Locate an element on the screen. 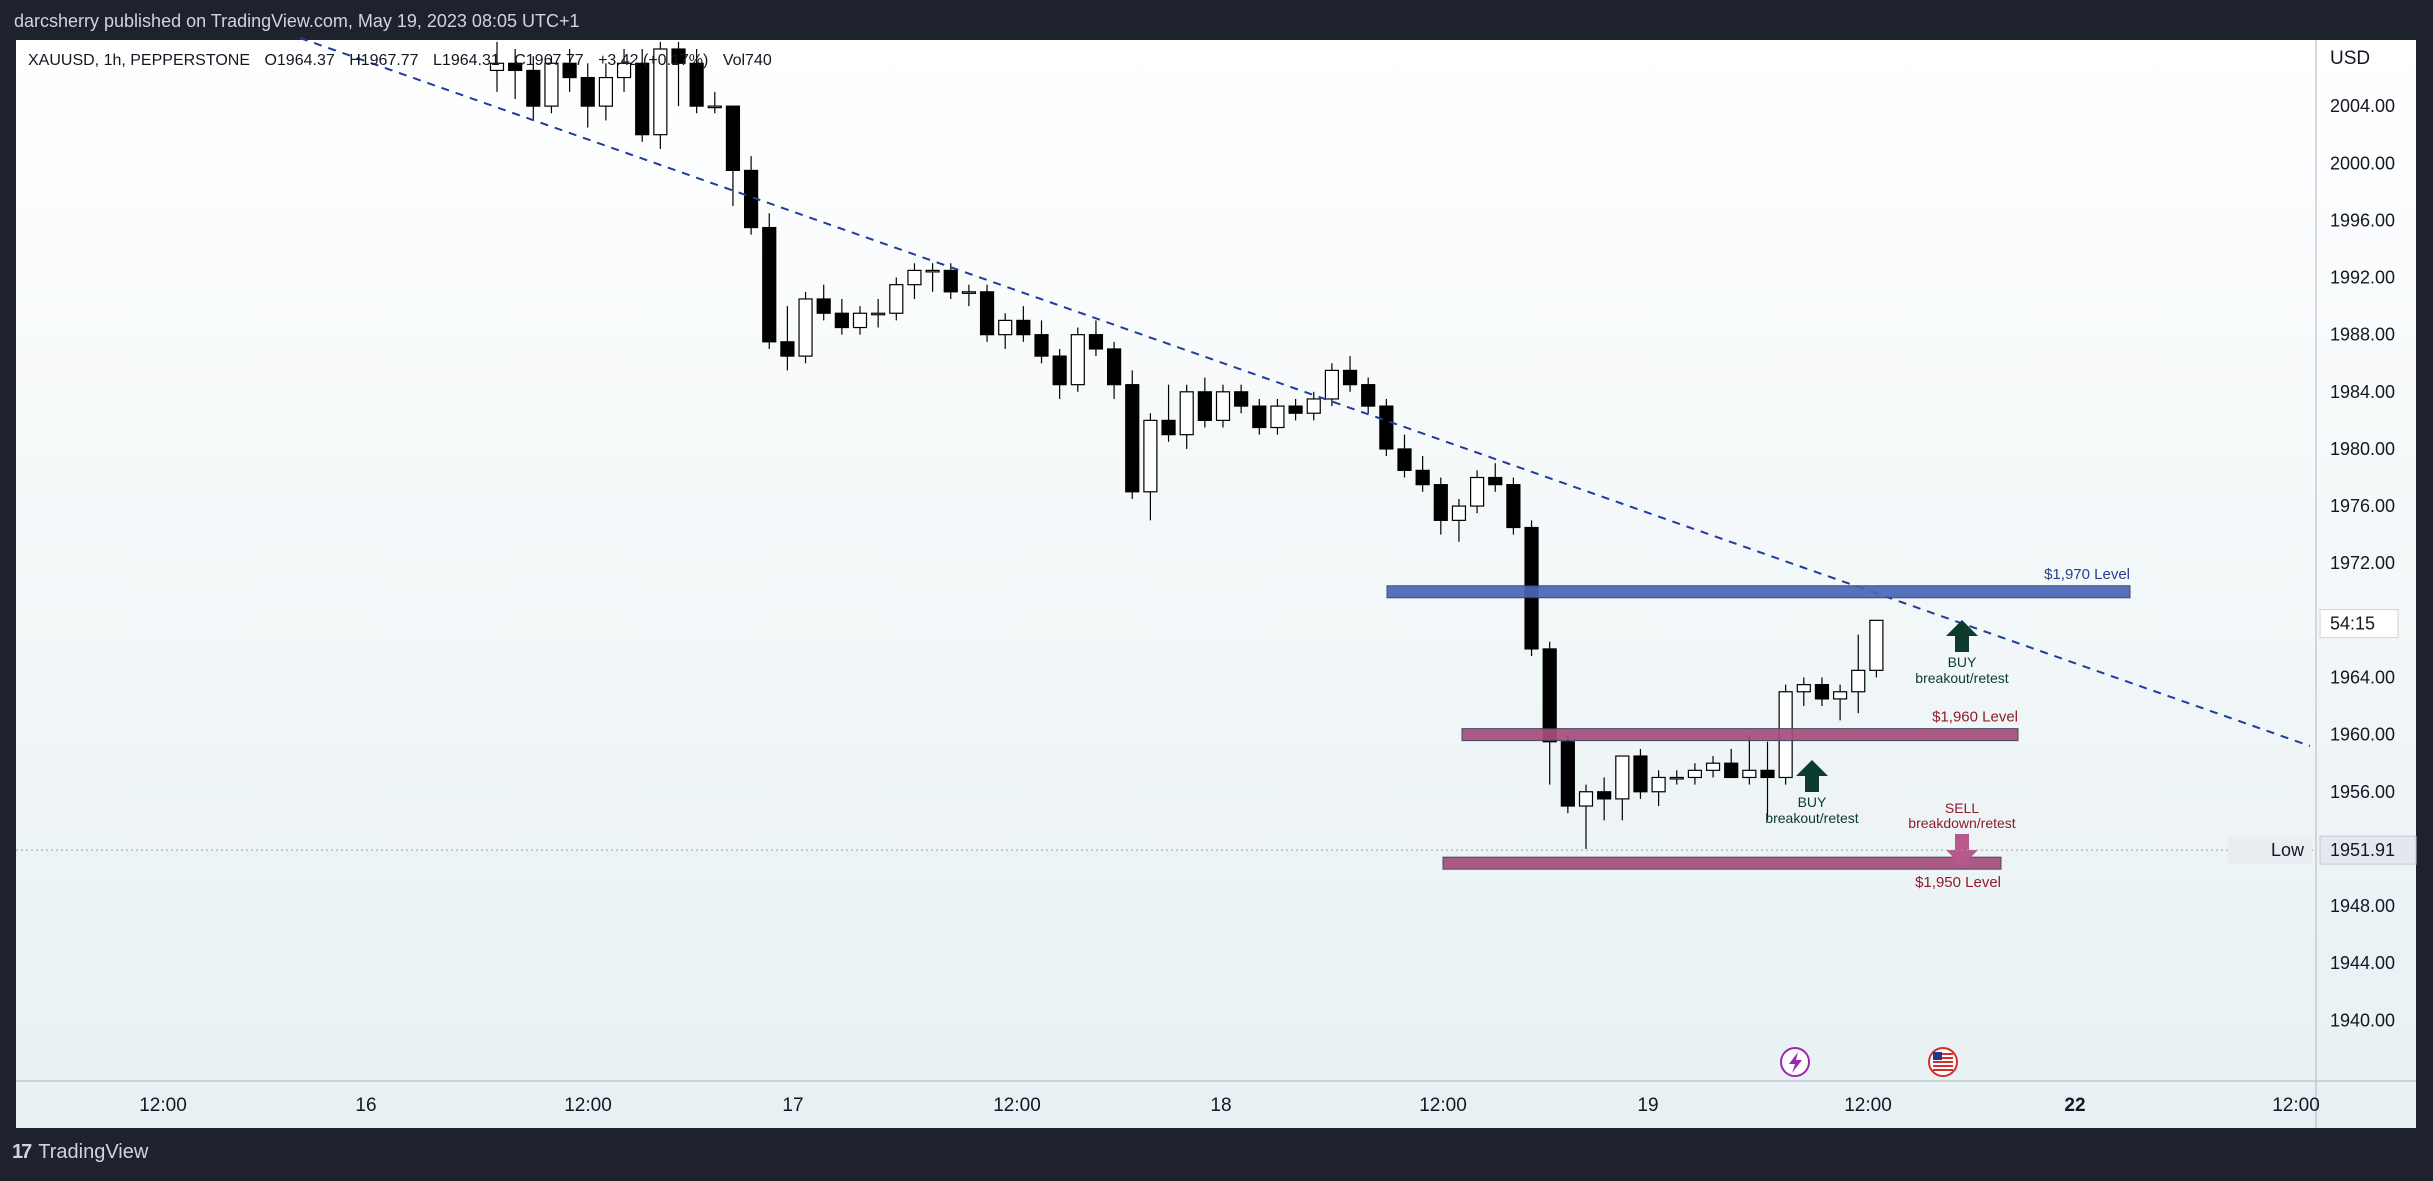 This screenshot has height=1181, width=2433. low-label: Low is located at coordinates (2288, 850).